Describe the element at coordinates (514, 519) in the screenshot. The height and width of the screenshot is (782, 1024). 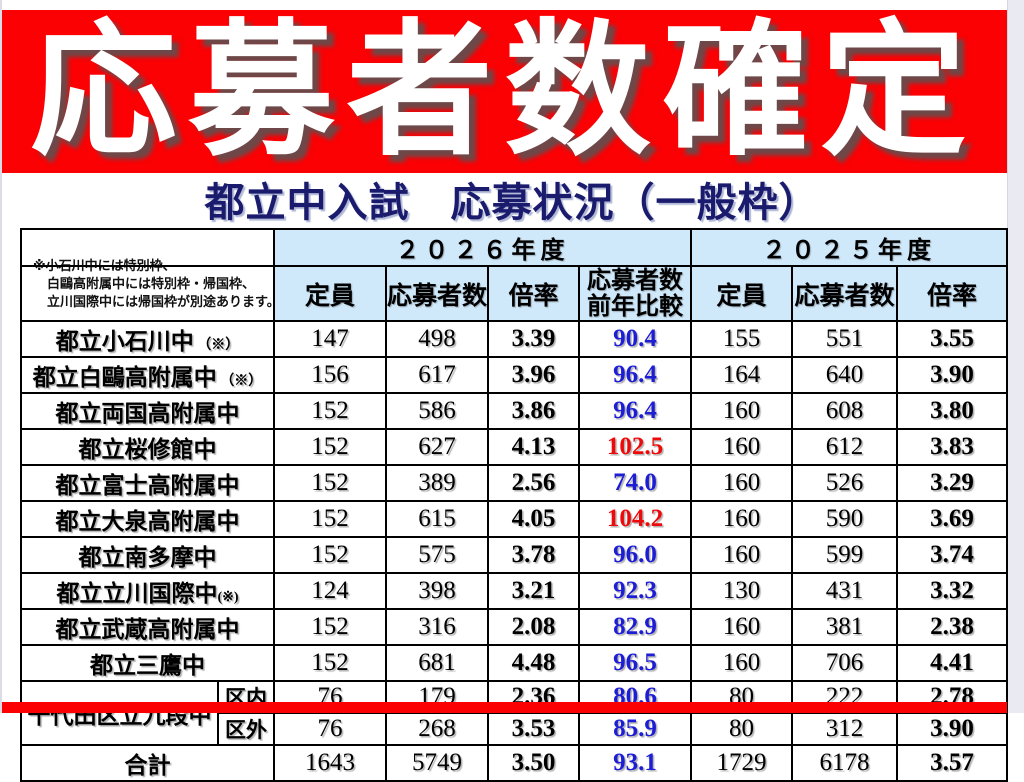
I see `table-row-oizumi: 都立大泉高附属中 152 615 4.05 104.2 160 590 3.69` at that location.